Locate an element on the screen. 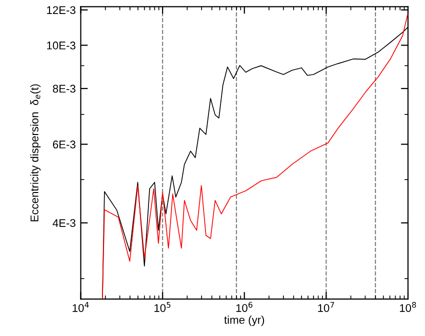 The height and width of the screenshot is (336, 425). y-tick-label: 12E-3 is located at coordinates (61, 10).